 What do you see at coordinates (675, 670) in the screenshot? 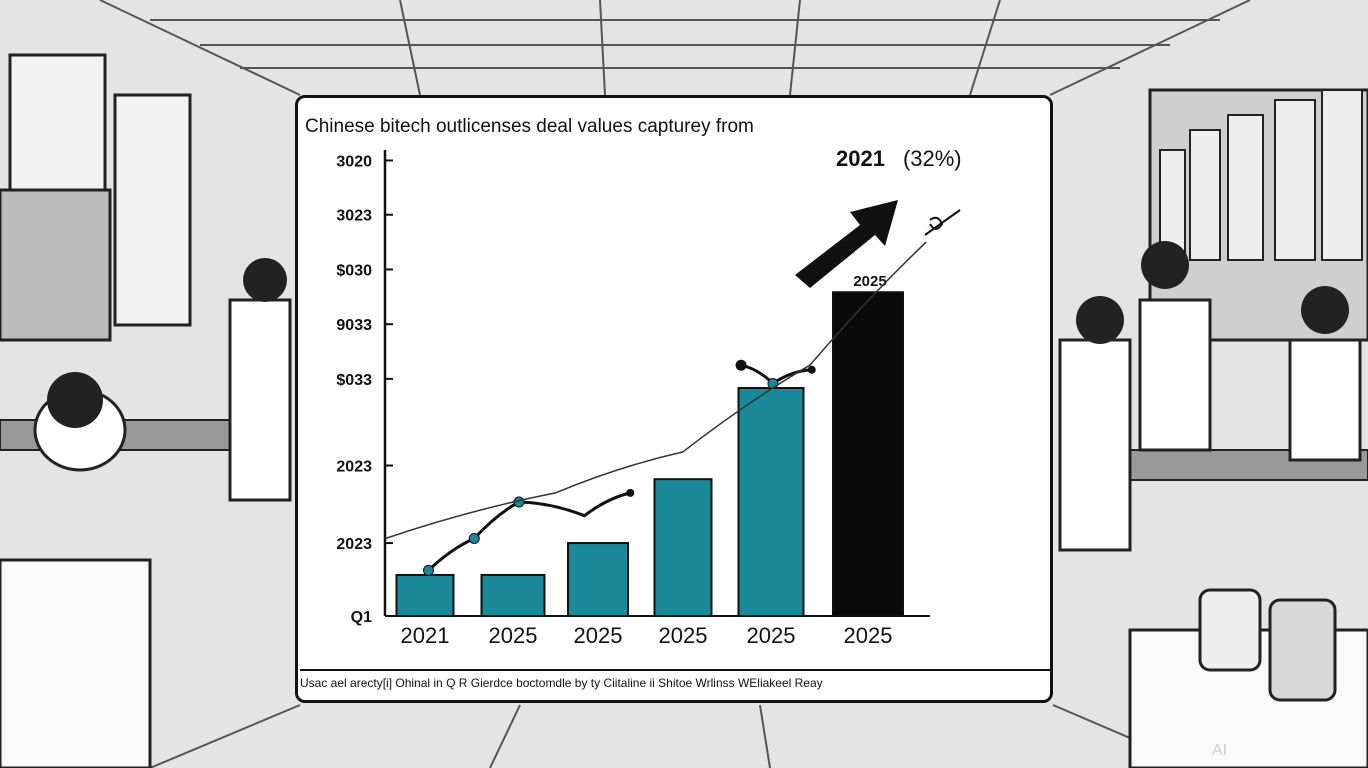
I see `footer-divider` at bounding box center [675, 670].